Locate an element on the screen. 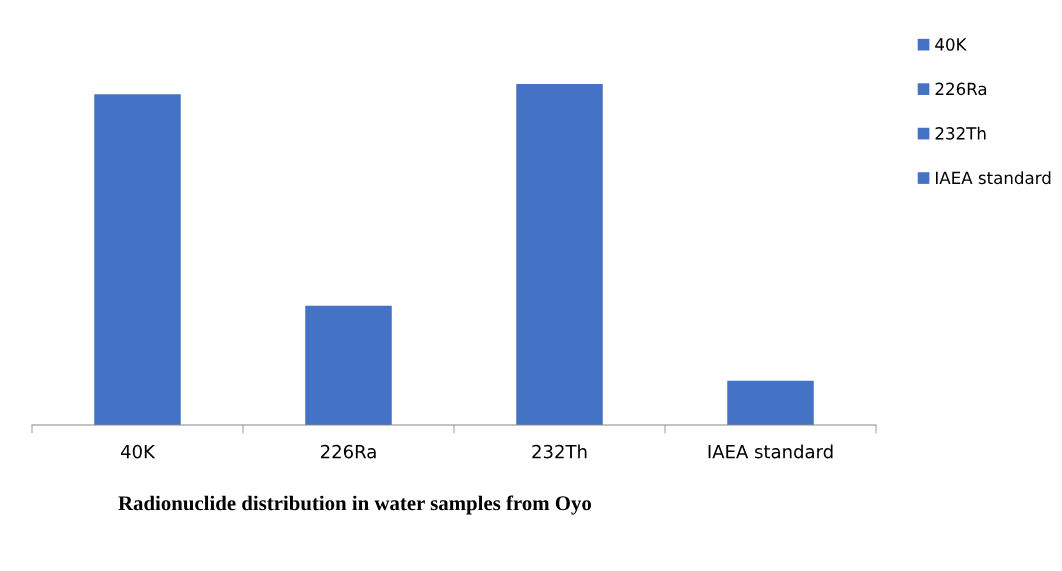 This screenshot has height=571, width=1062. legend-label: 226Ra is located at coordinates (961, 89).